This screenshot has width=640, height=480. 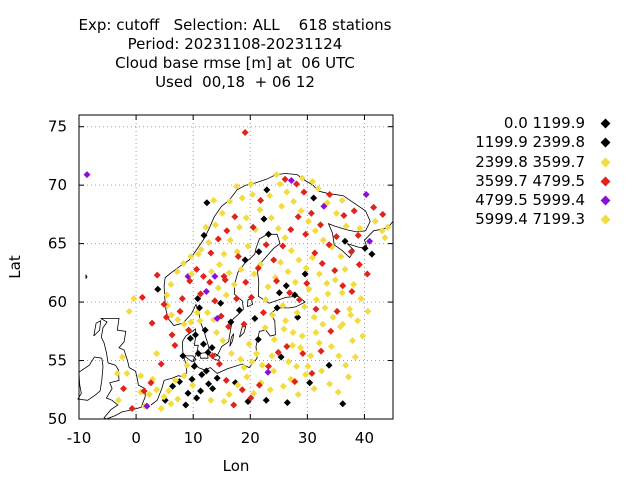 I want to click on title-line-4: Used 00,18 + 06 12, so click(x=235, y=82).